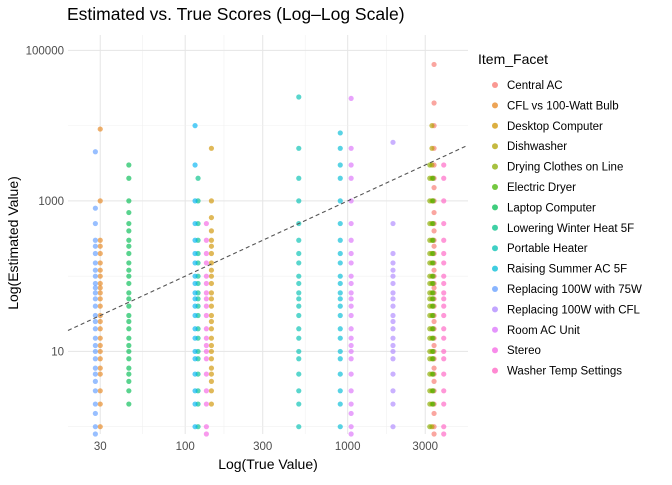 Image resolution: width=672 pixels, height=485 pixels. I want to click on x-axis-ticks: 30 100 300 1000 3000, so click(266, 447).